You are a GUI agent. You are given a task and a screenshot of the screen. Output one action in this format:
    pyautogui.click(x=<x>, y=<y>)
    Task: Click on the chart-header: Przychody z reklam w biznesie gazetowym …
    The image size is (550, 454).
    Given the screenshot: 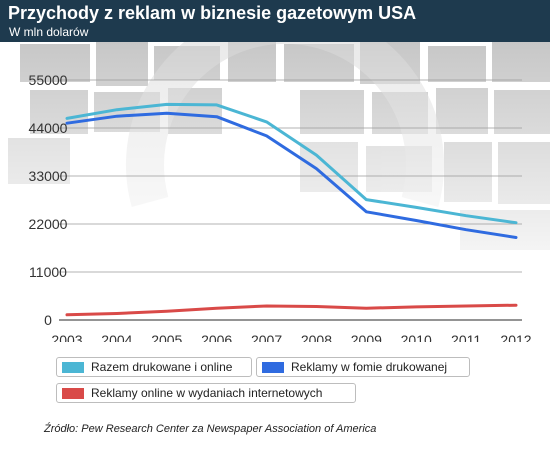 What is the action you would take?
    pyautogui.click(x=275, y=21)
    